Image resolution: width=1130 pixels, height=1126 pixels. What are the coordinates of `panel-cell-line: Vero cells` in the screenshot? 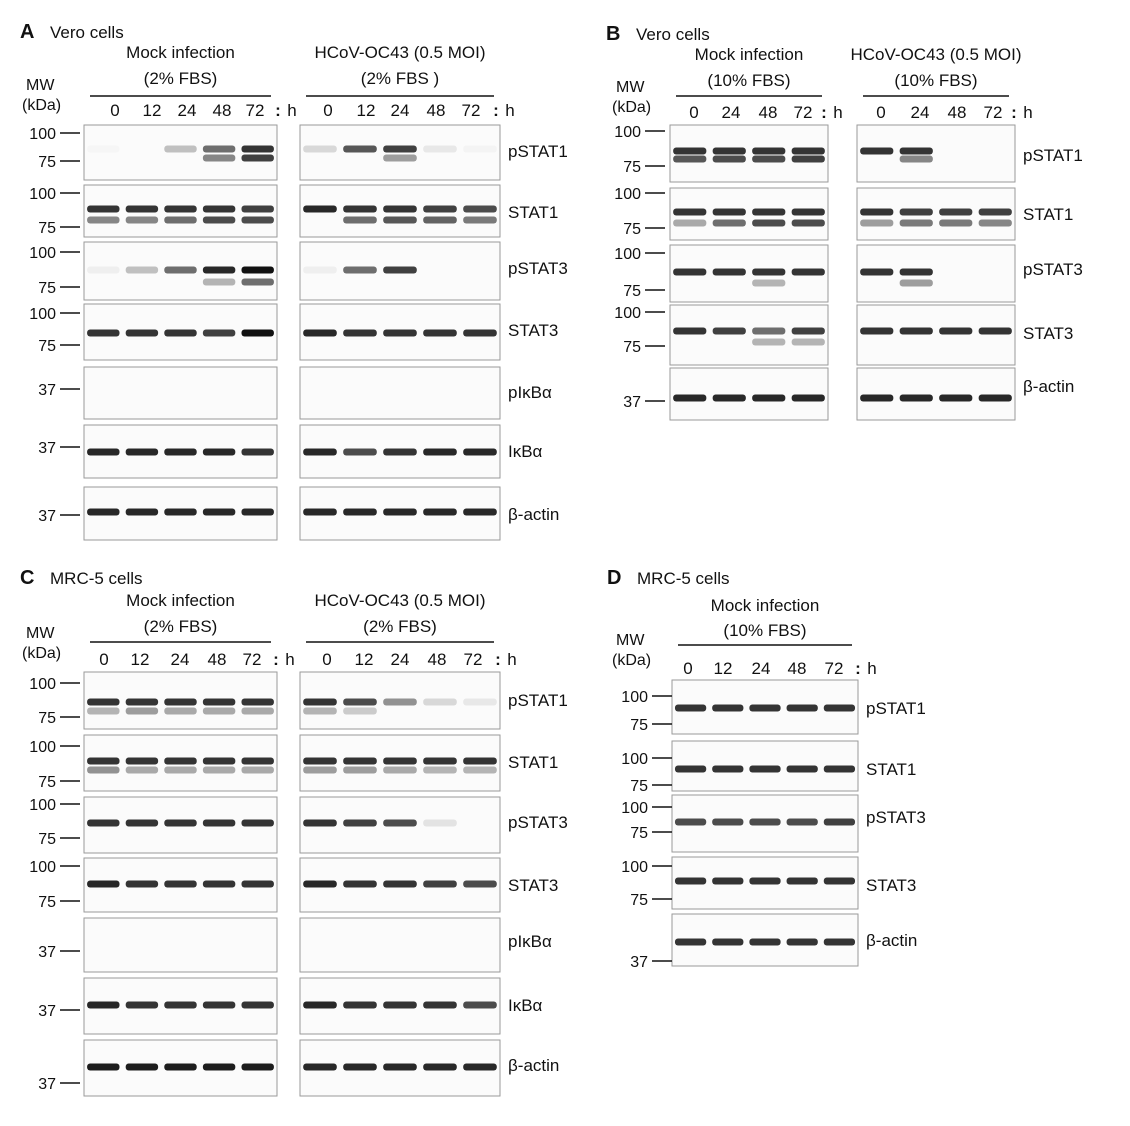 It's located at (673, 34).